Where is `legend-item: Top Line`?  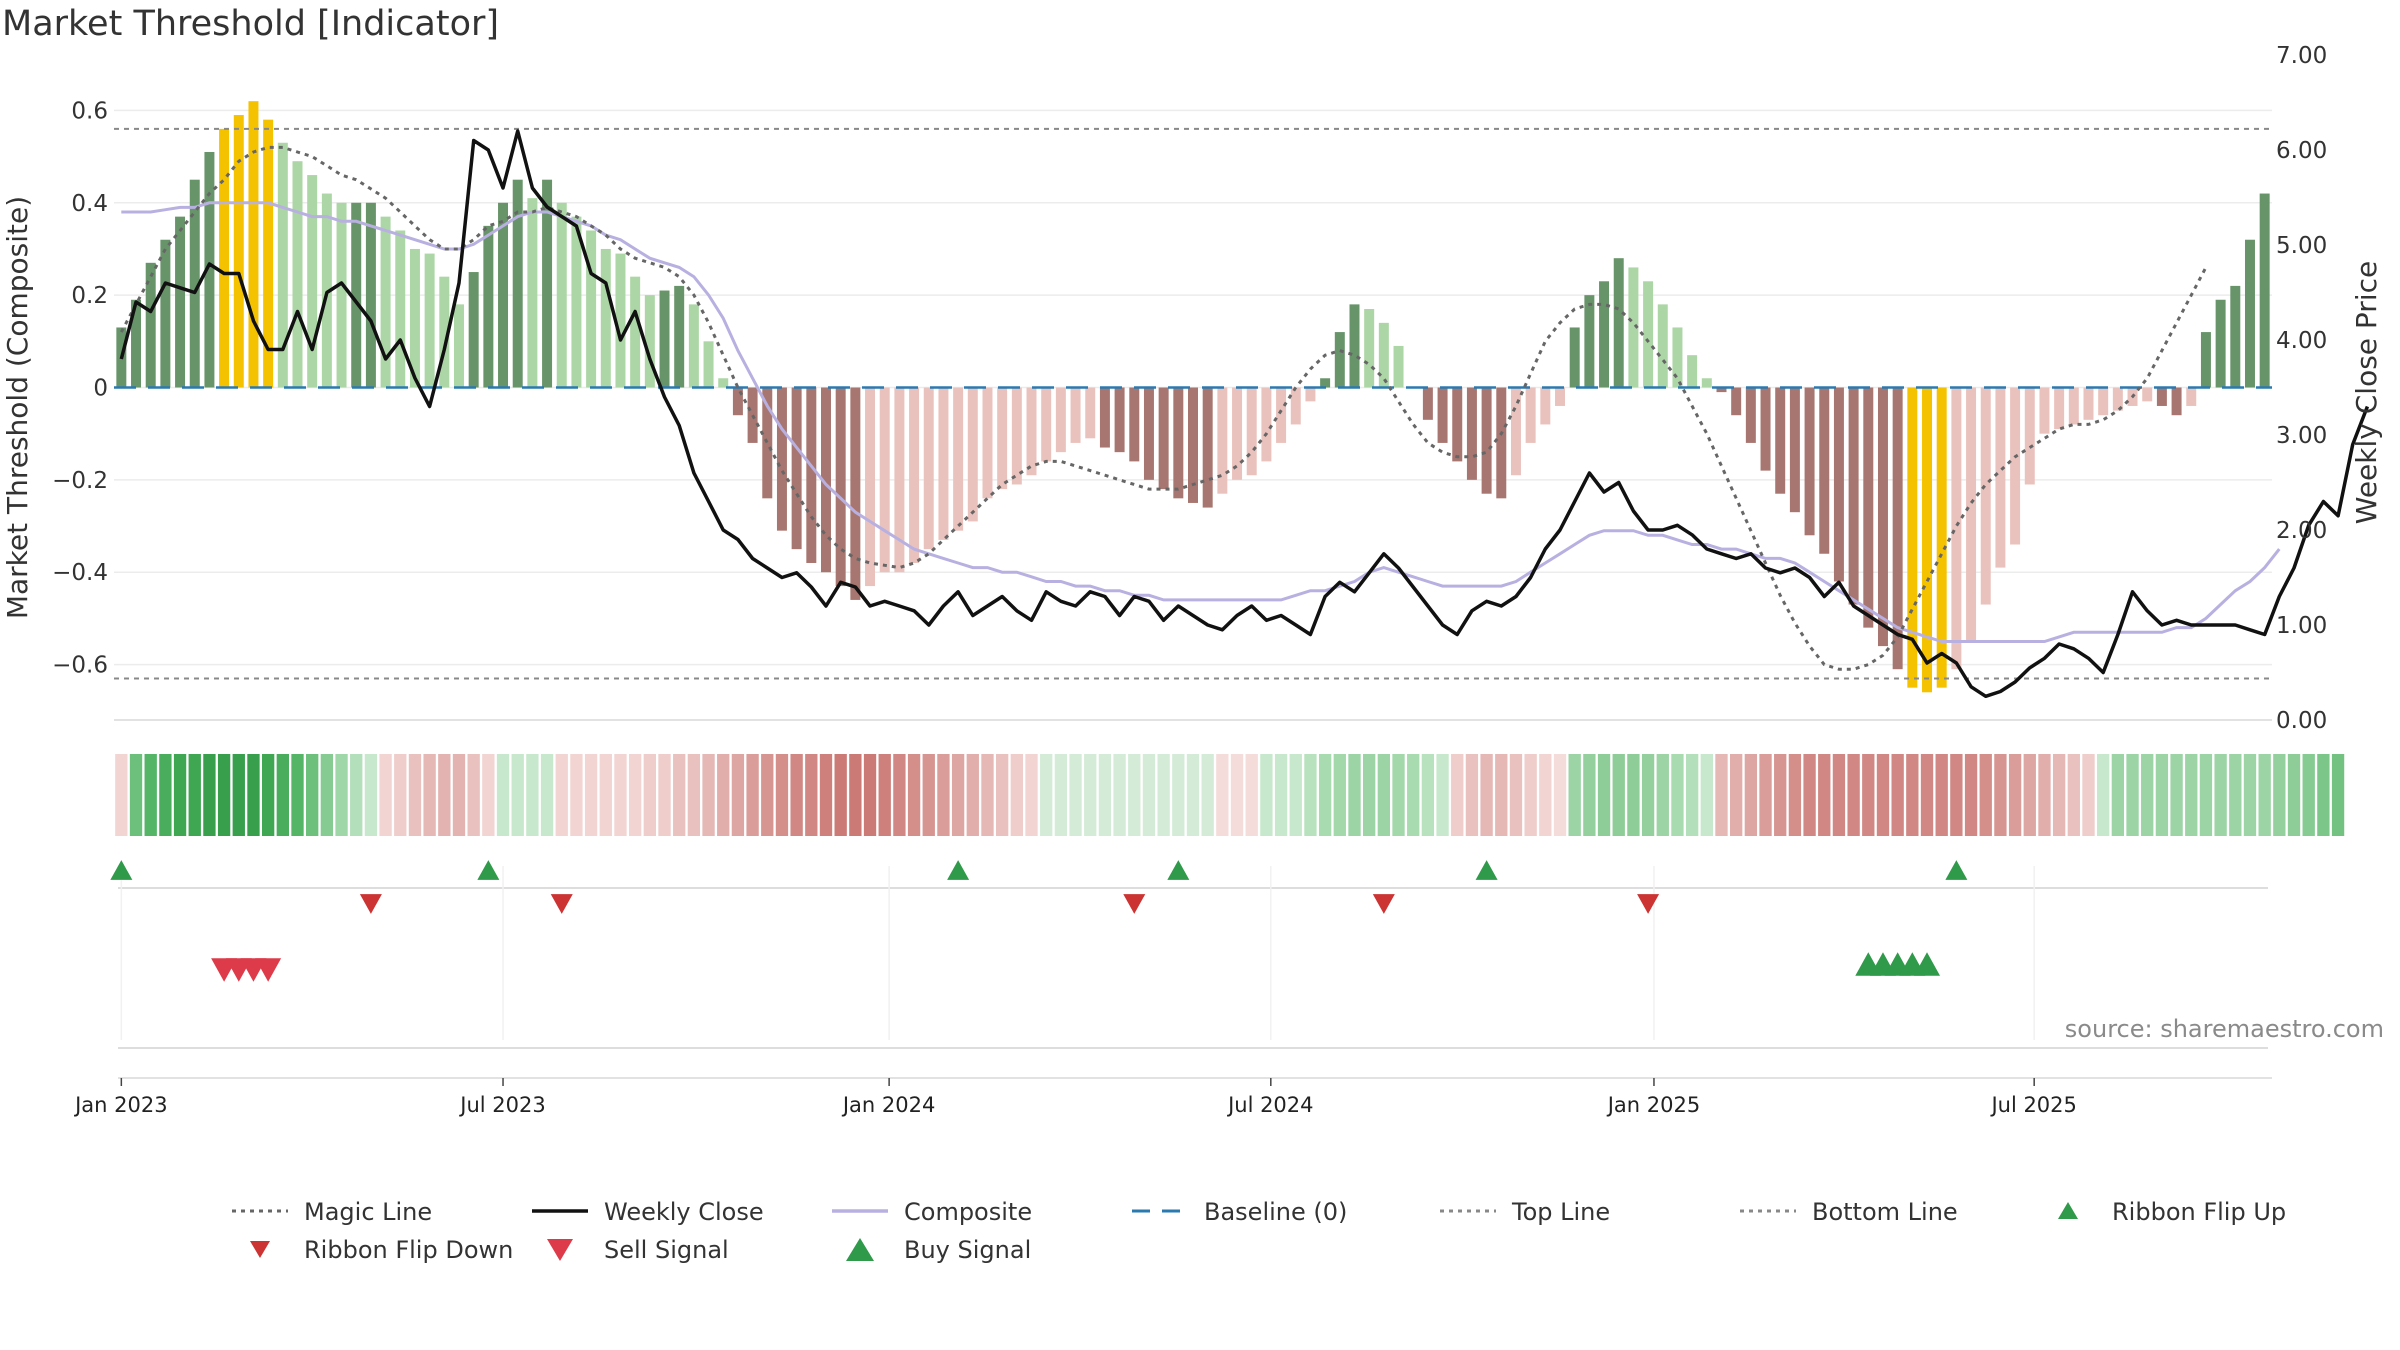 legend-item: Top Line is located at coordinates (1524, 1212).